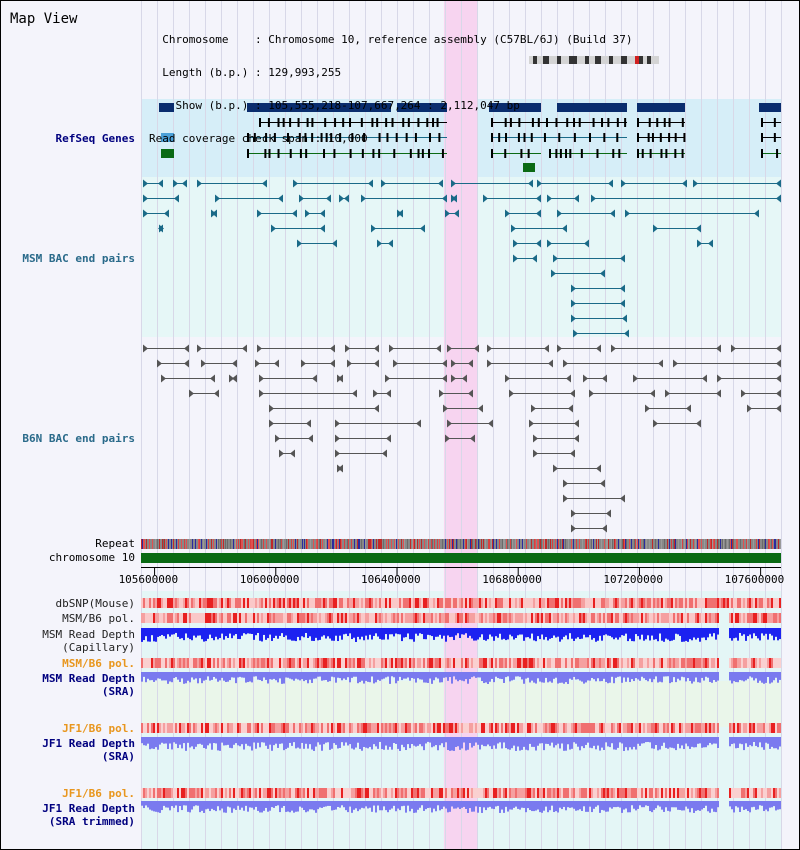  I want to click on track-label-refseq: RefSeq Genes, so click(95, 138).